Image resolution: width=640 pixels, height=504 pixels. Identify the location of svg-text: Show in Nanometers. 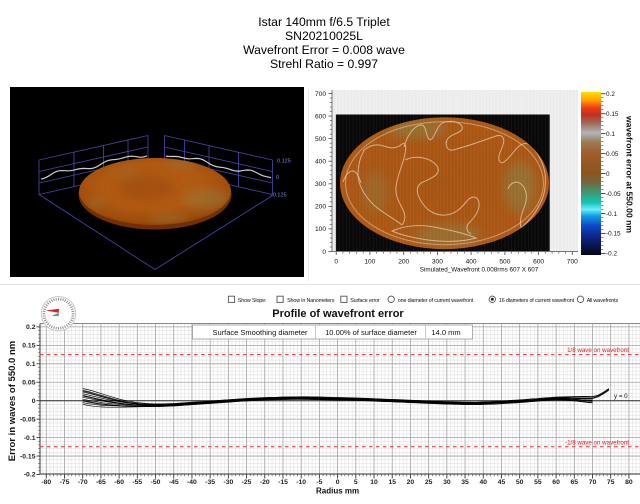
(311, 301).